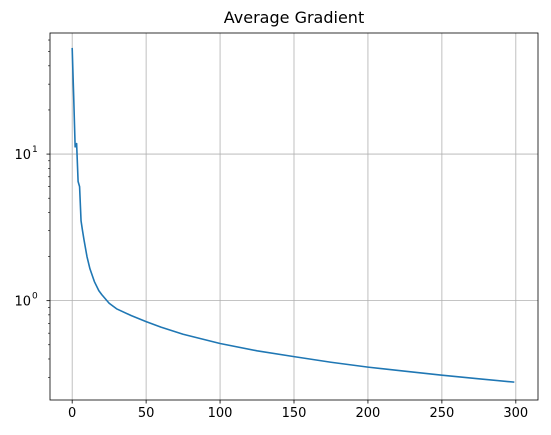  Describe the element at coordinates (146, 413) in the screenshot. I see `x-tick-label: 50` at that location.